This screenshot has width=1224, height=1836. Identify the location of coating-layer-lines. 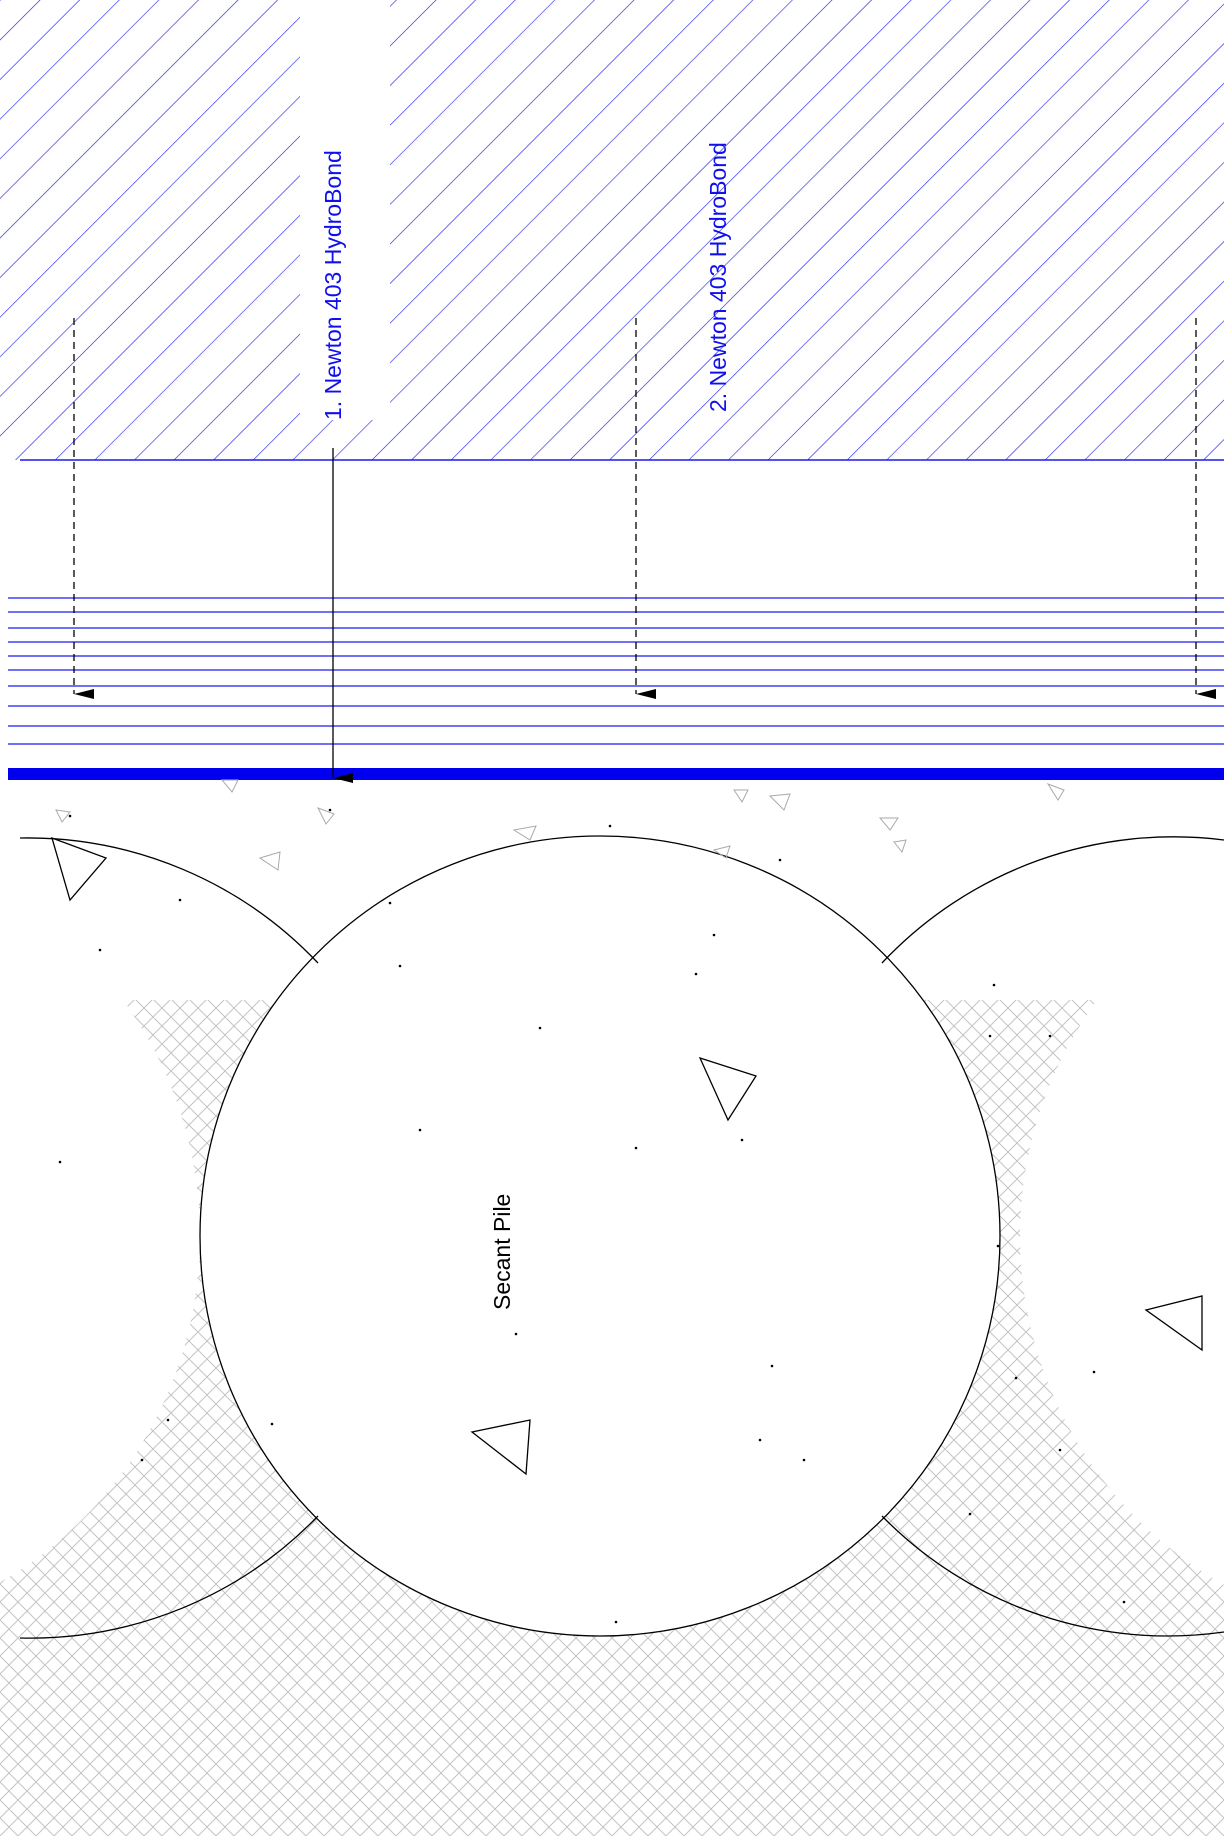
(616, 671).